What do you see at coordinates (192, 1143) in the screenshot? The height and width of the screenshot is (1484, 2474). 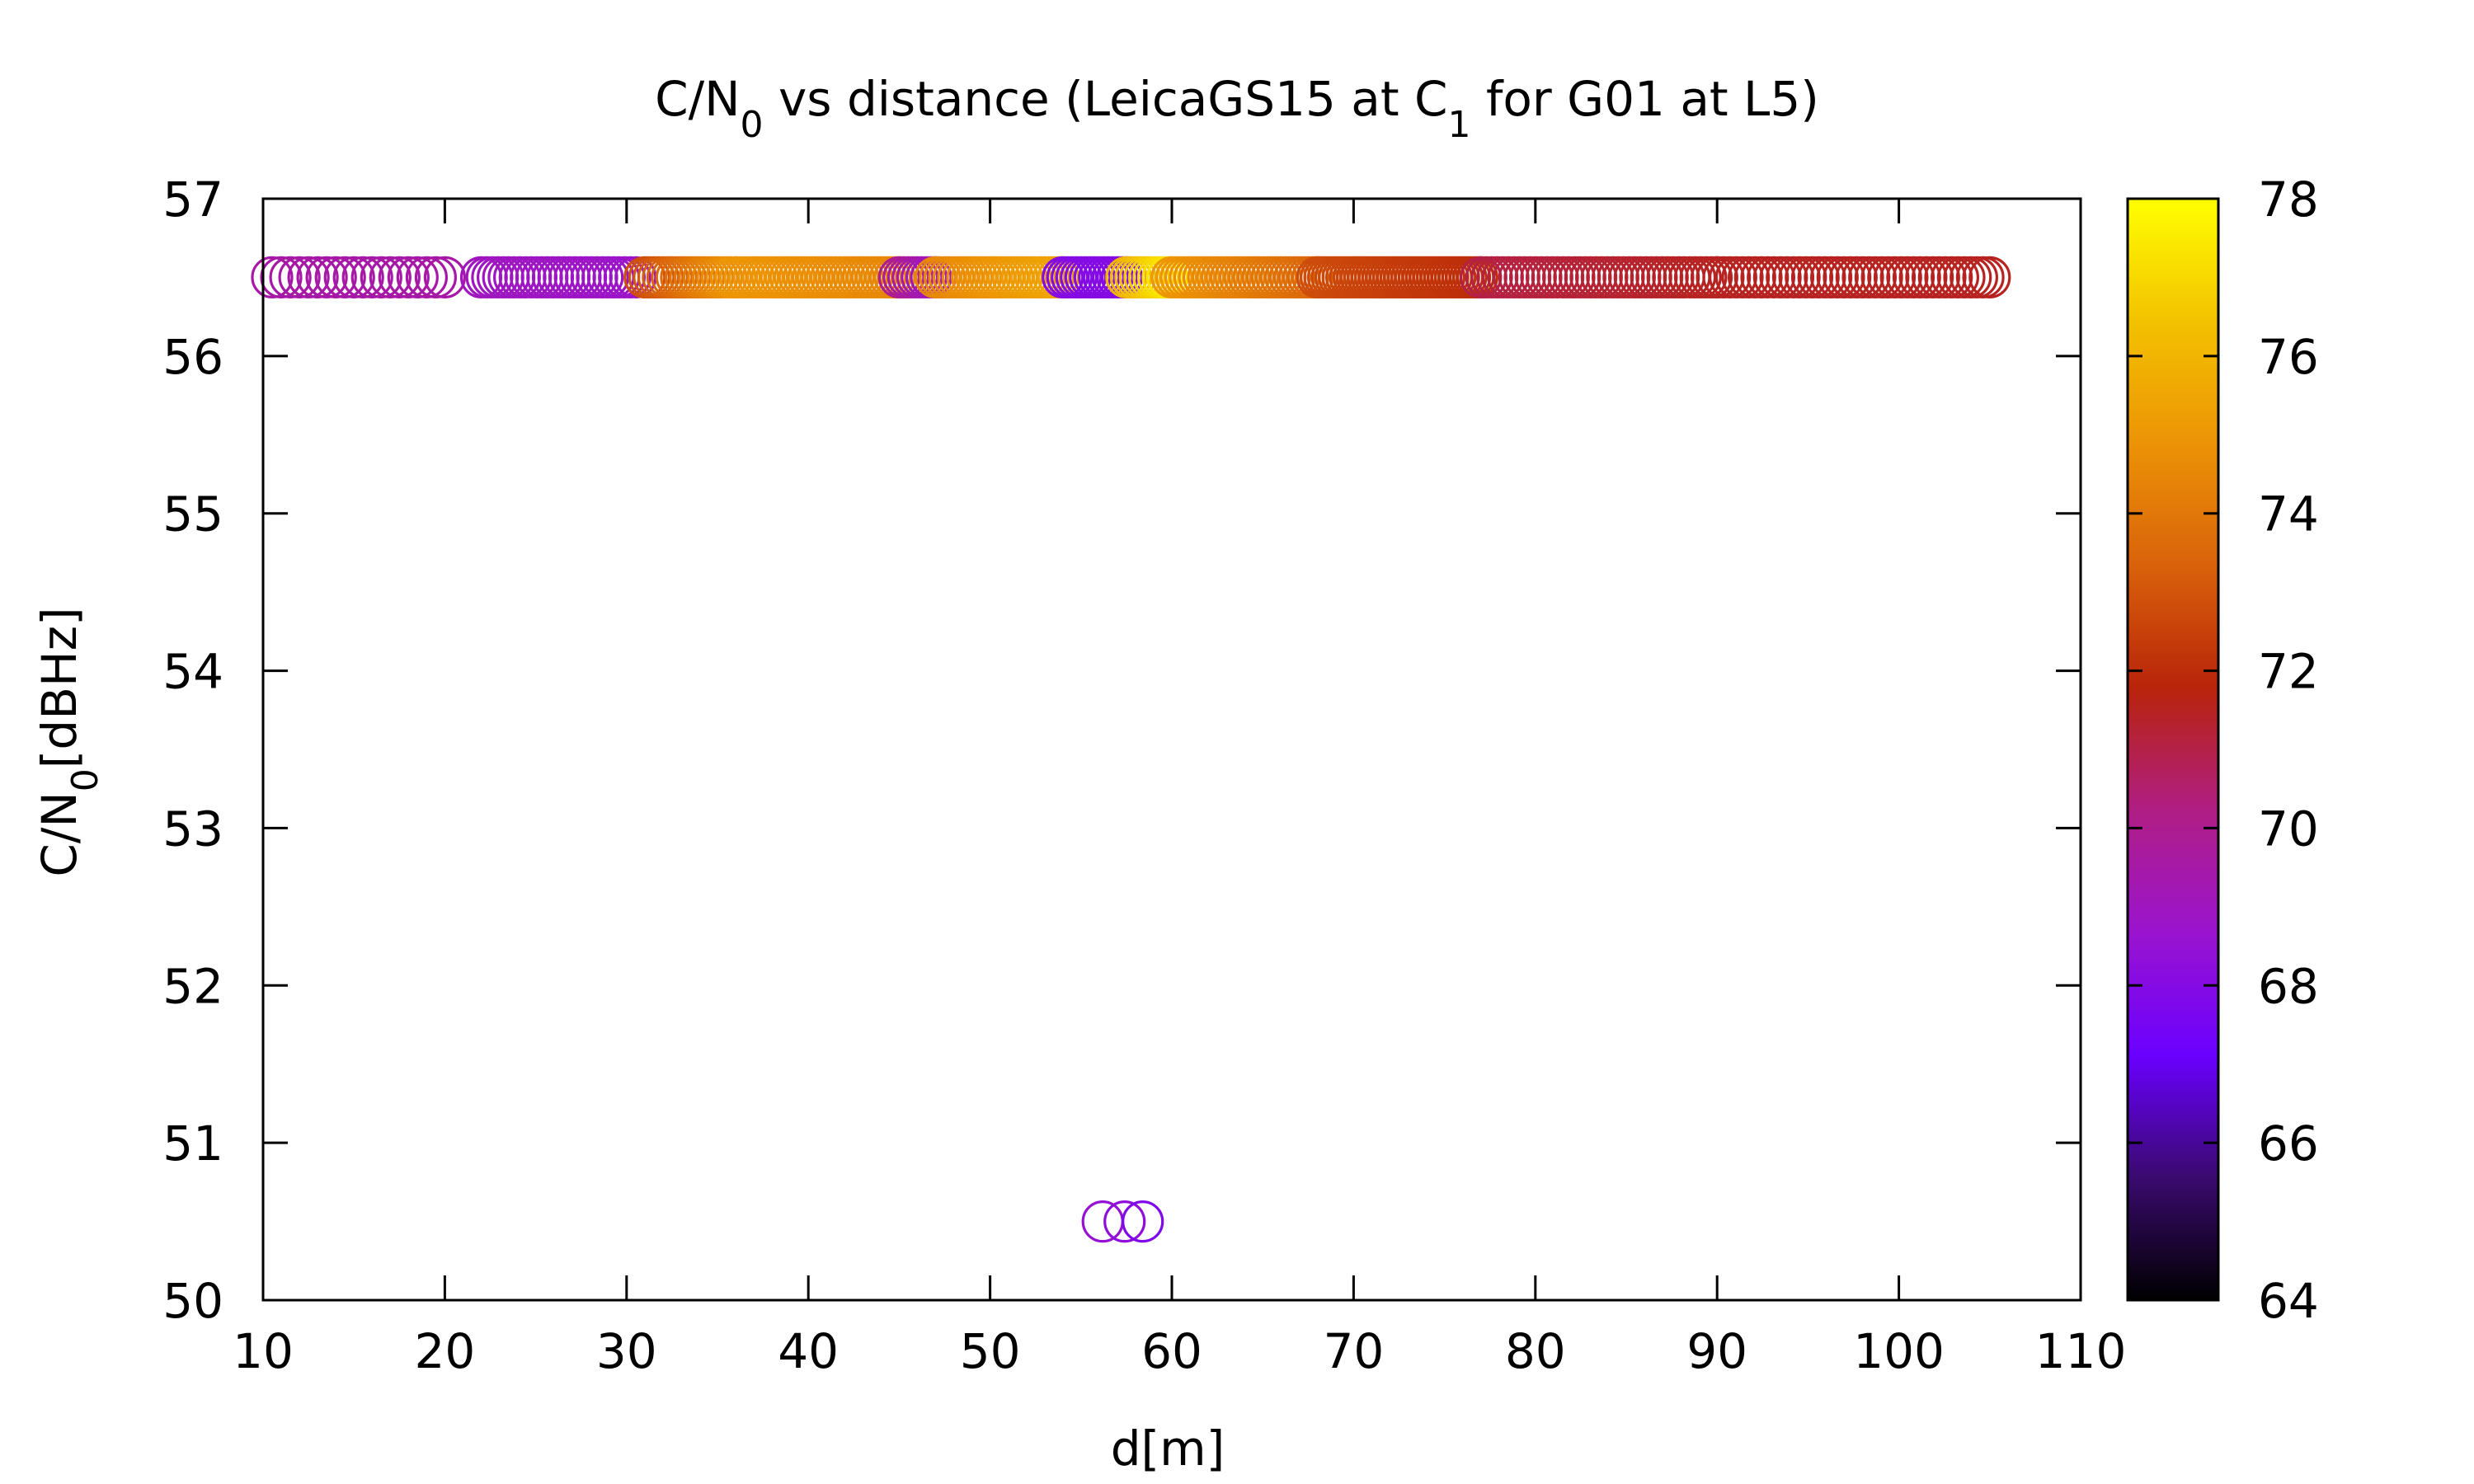 I see `y-tick-label: 51` at bounding box center [192, 1143].